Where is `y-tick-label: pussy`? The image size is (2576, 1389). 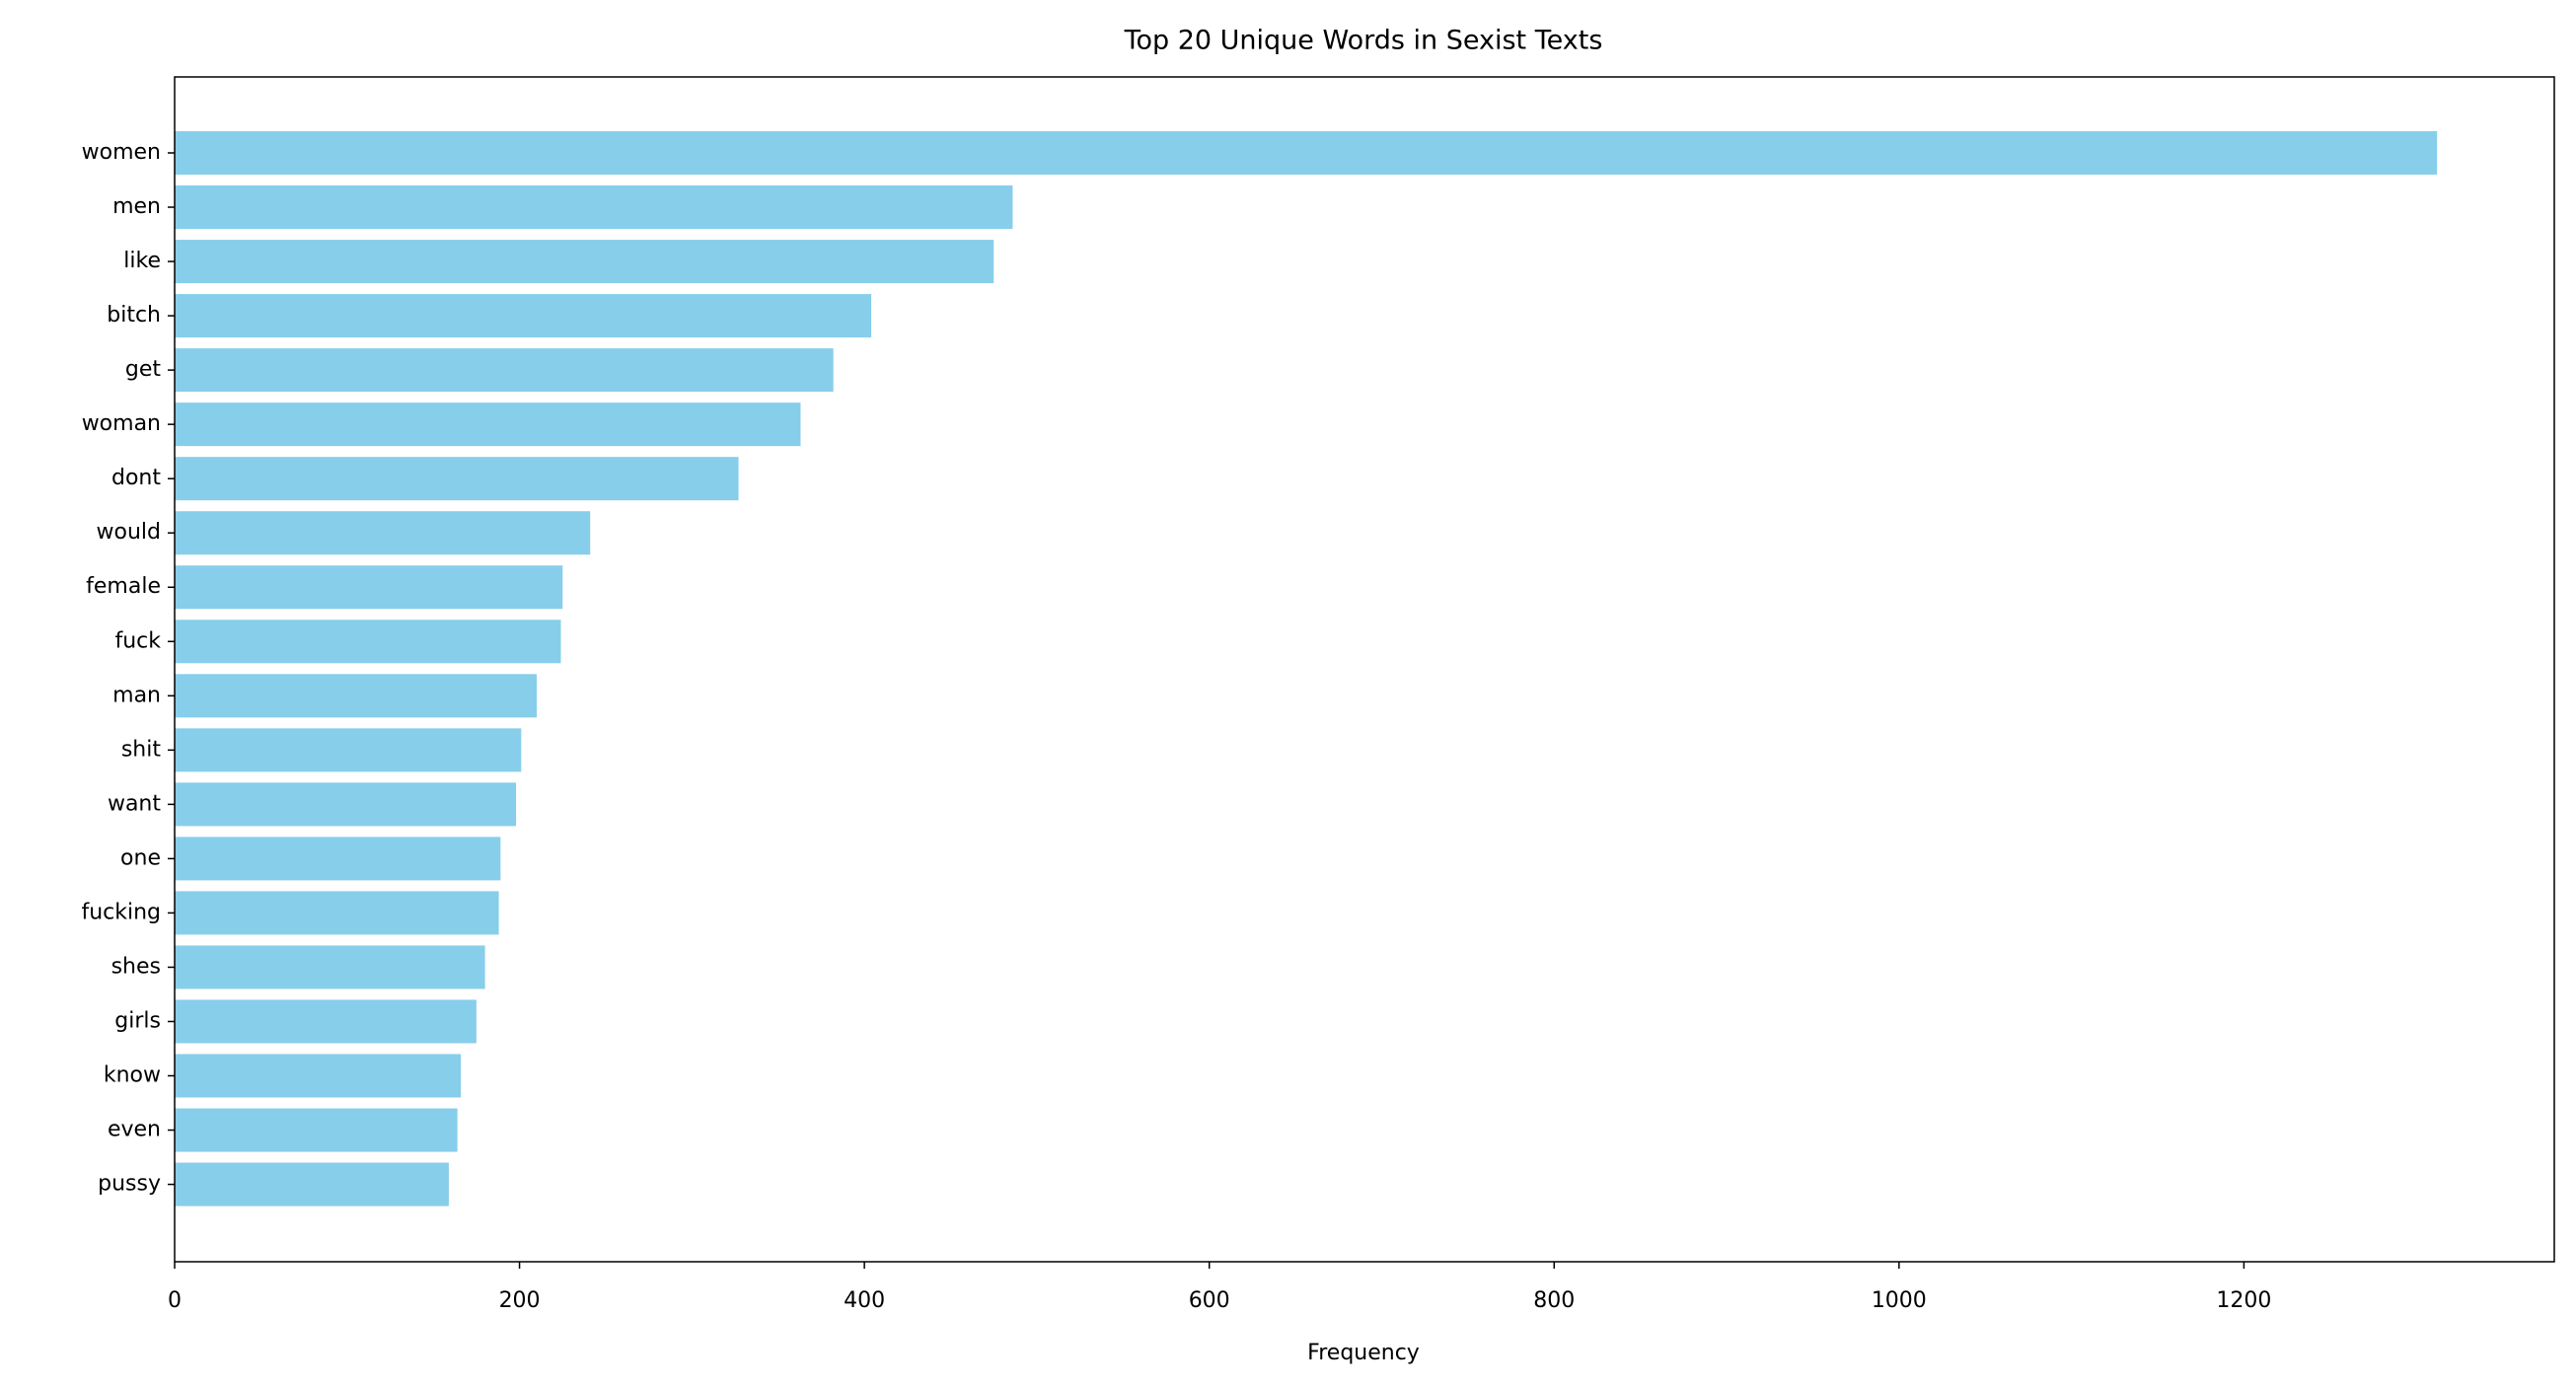
y-tick-label: pussy is located at coordinates (129, 1184).